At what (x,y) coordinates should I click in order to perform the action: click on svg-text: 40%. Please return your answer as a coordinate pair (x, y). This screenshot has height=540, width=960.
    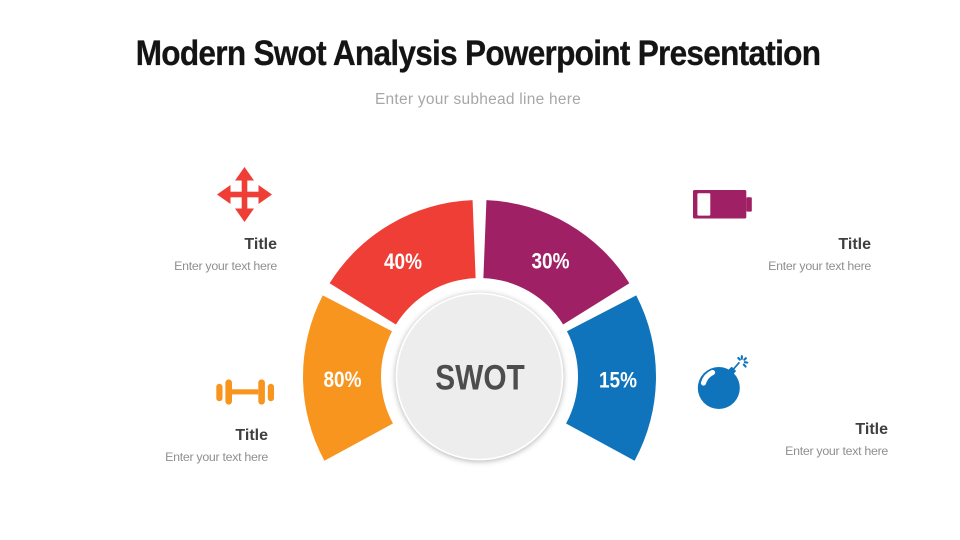
    Looking at the image, I should click on (403, 261).